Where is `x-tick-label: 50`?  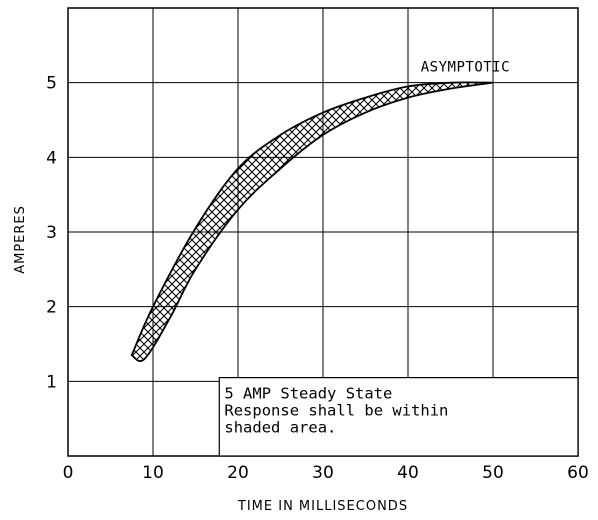
x-tick-label: 50 is located at coordinates (493, 473).